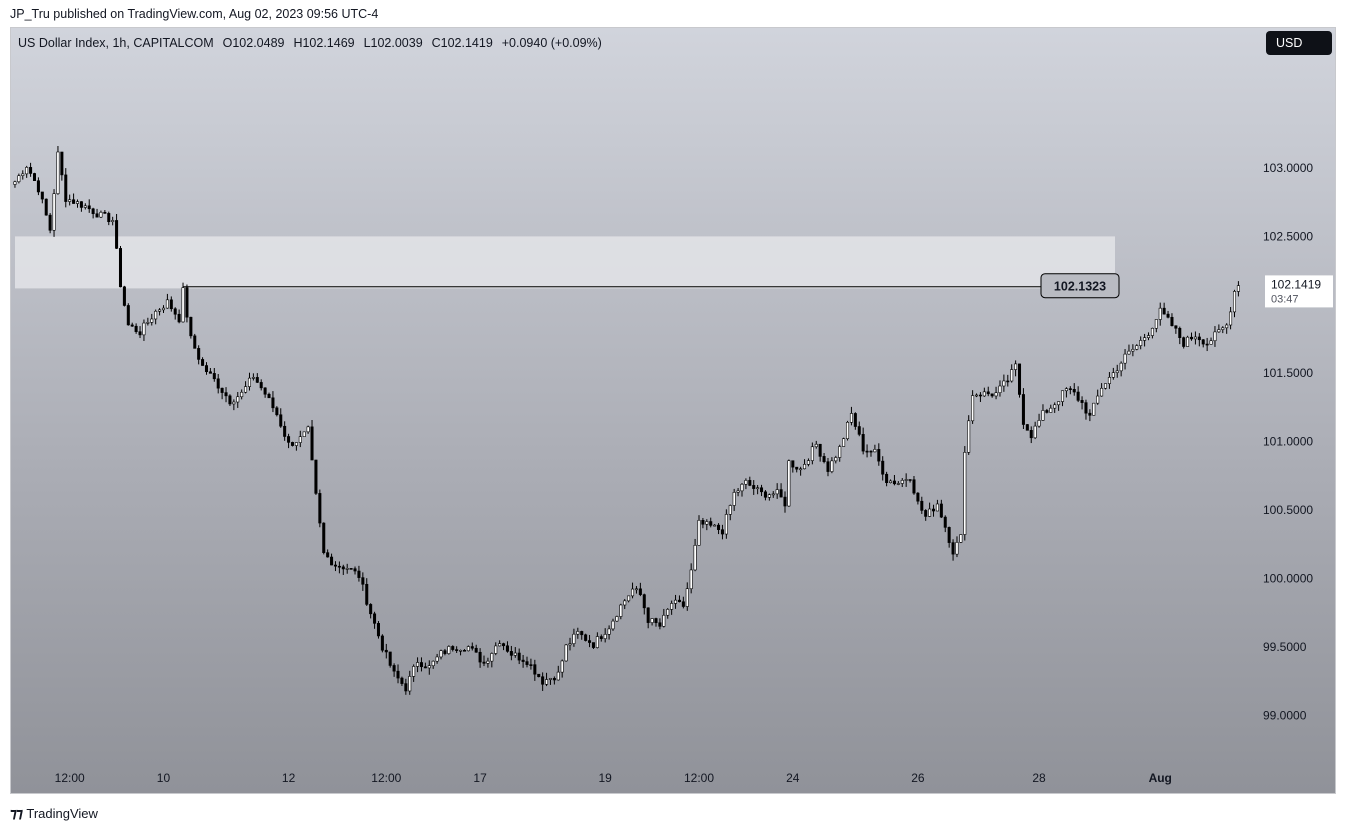 The image size is (1347, 830). I want to click on level-label-text: 102.1323, so click(1080, 287).